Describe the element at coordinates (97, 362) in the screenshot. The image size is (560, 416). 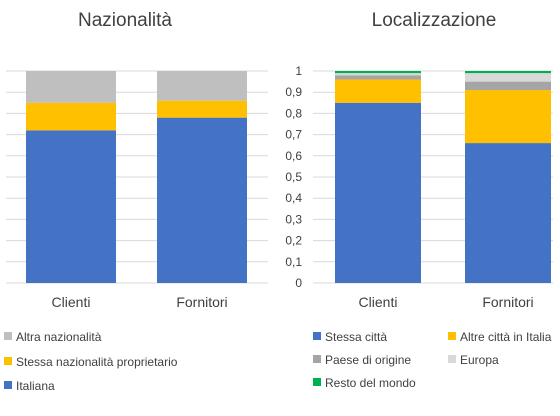
I see `legend-label: Stessa nazionalità proprietario` at that location.